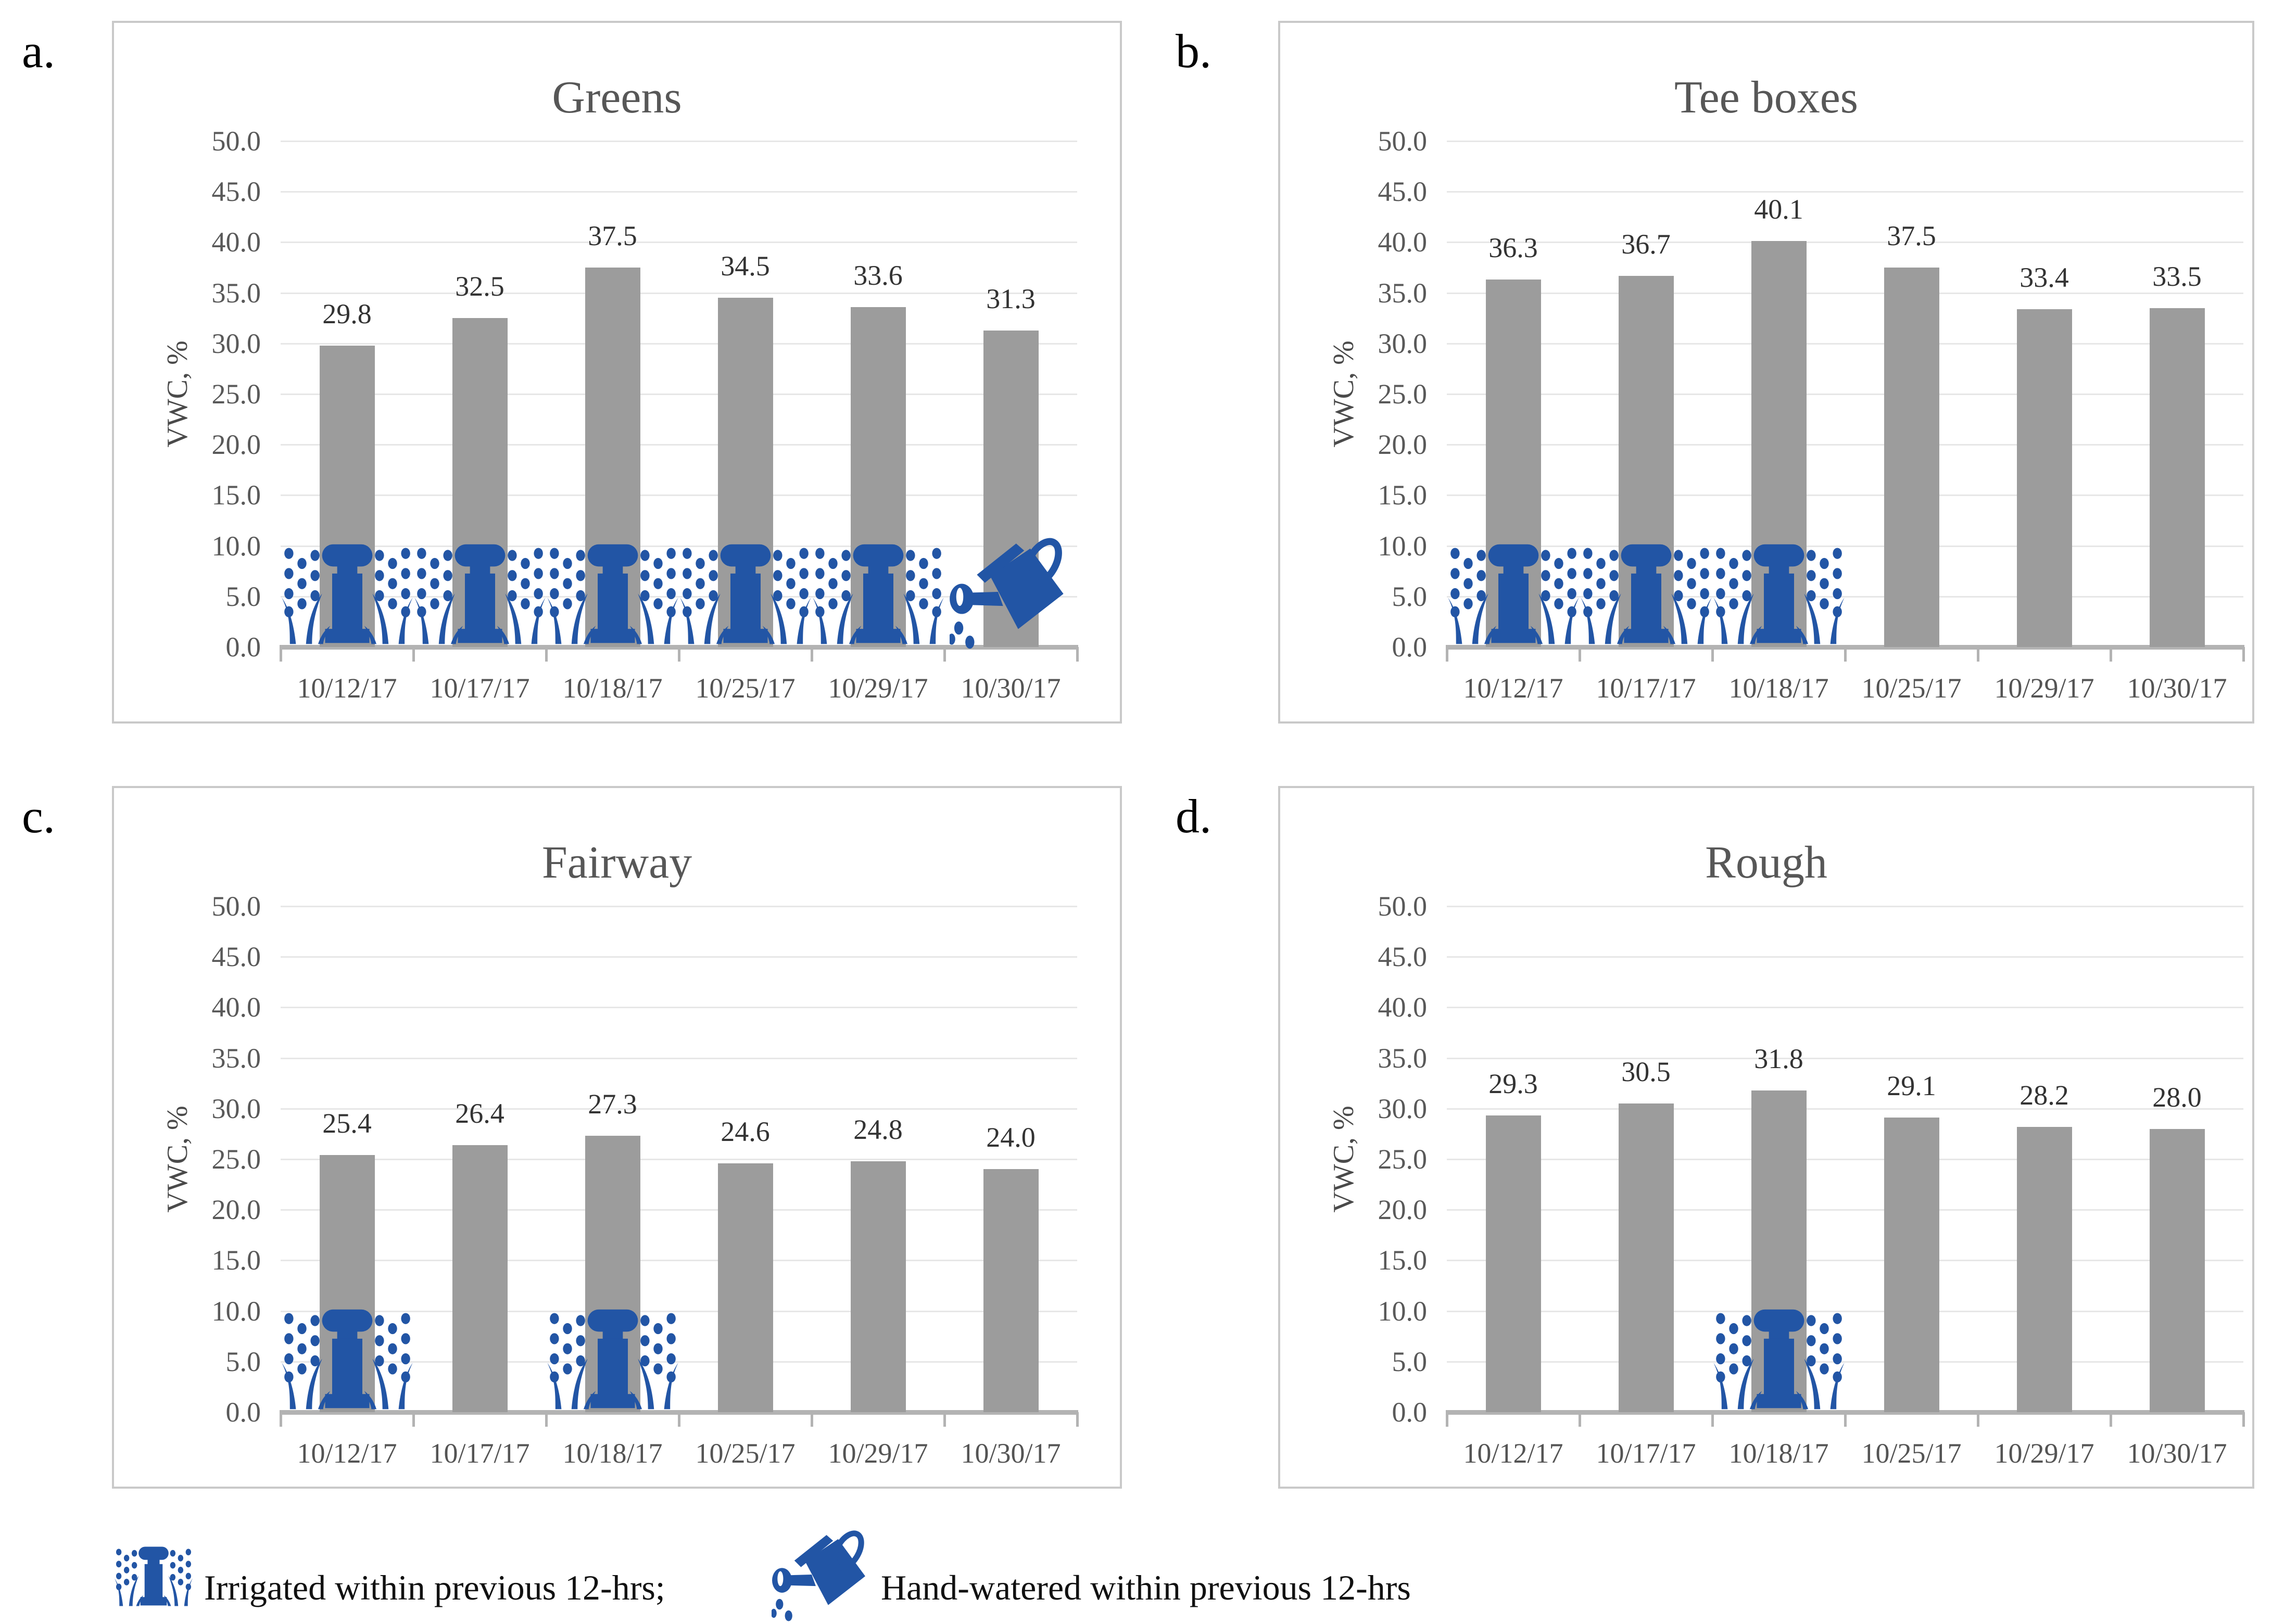  I want to click on bar-value-label: 33.4, so click(2044, 277).